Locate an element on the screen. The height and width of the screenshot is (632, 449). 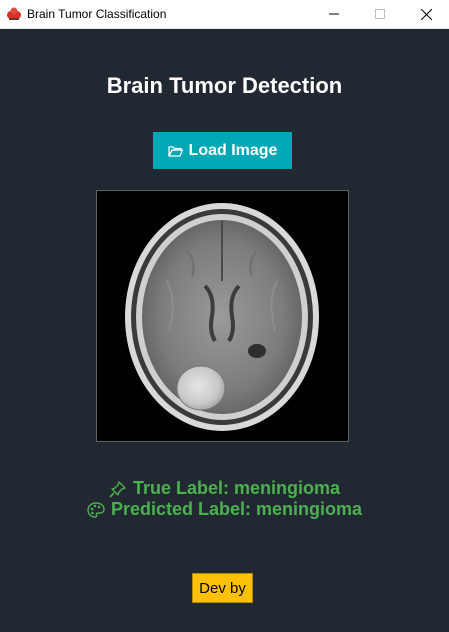
close-button is located at coordinates (426, 14).